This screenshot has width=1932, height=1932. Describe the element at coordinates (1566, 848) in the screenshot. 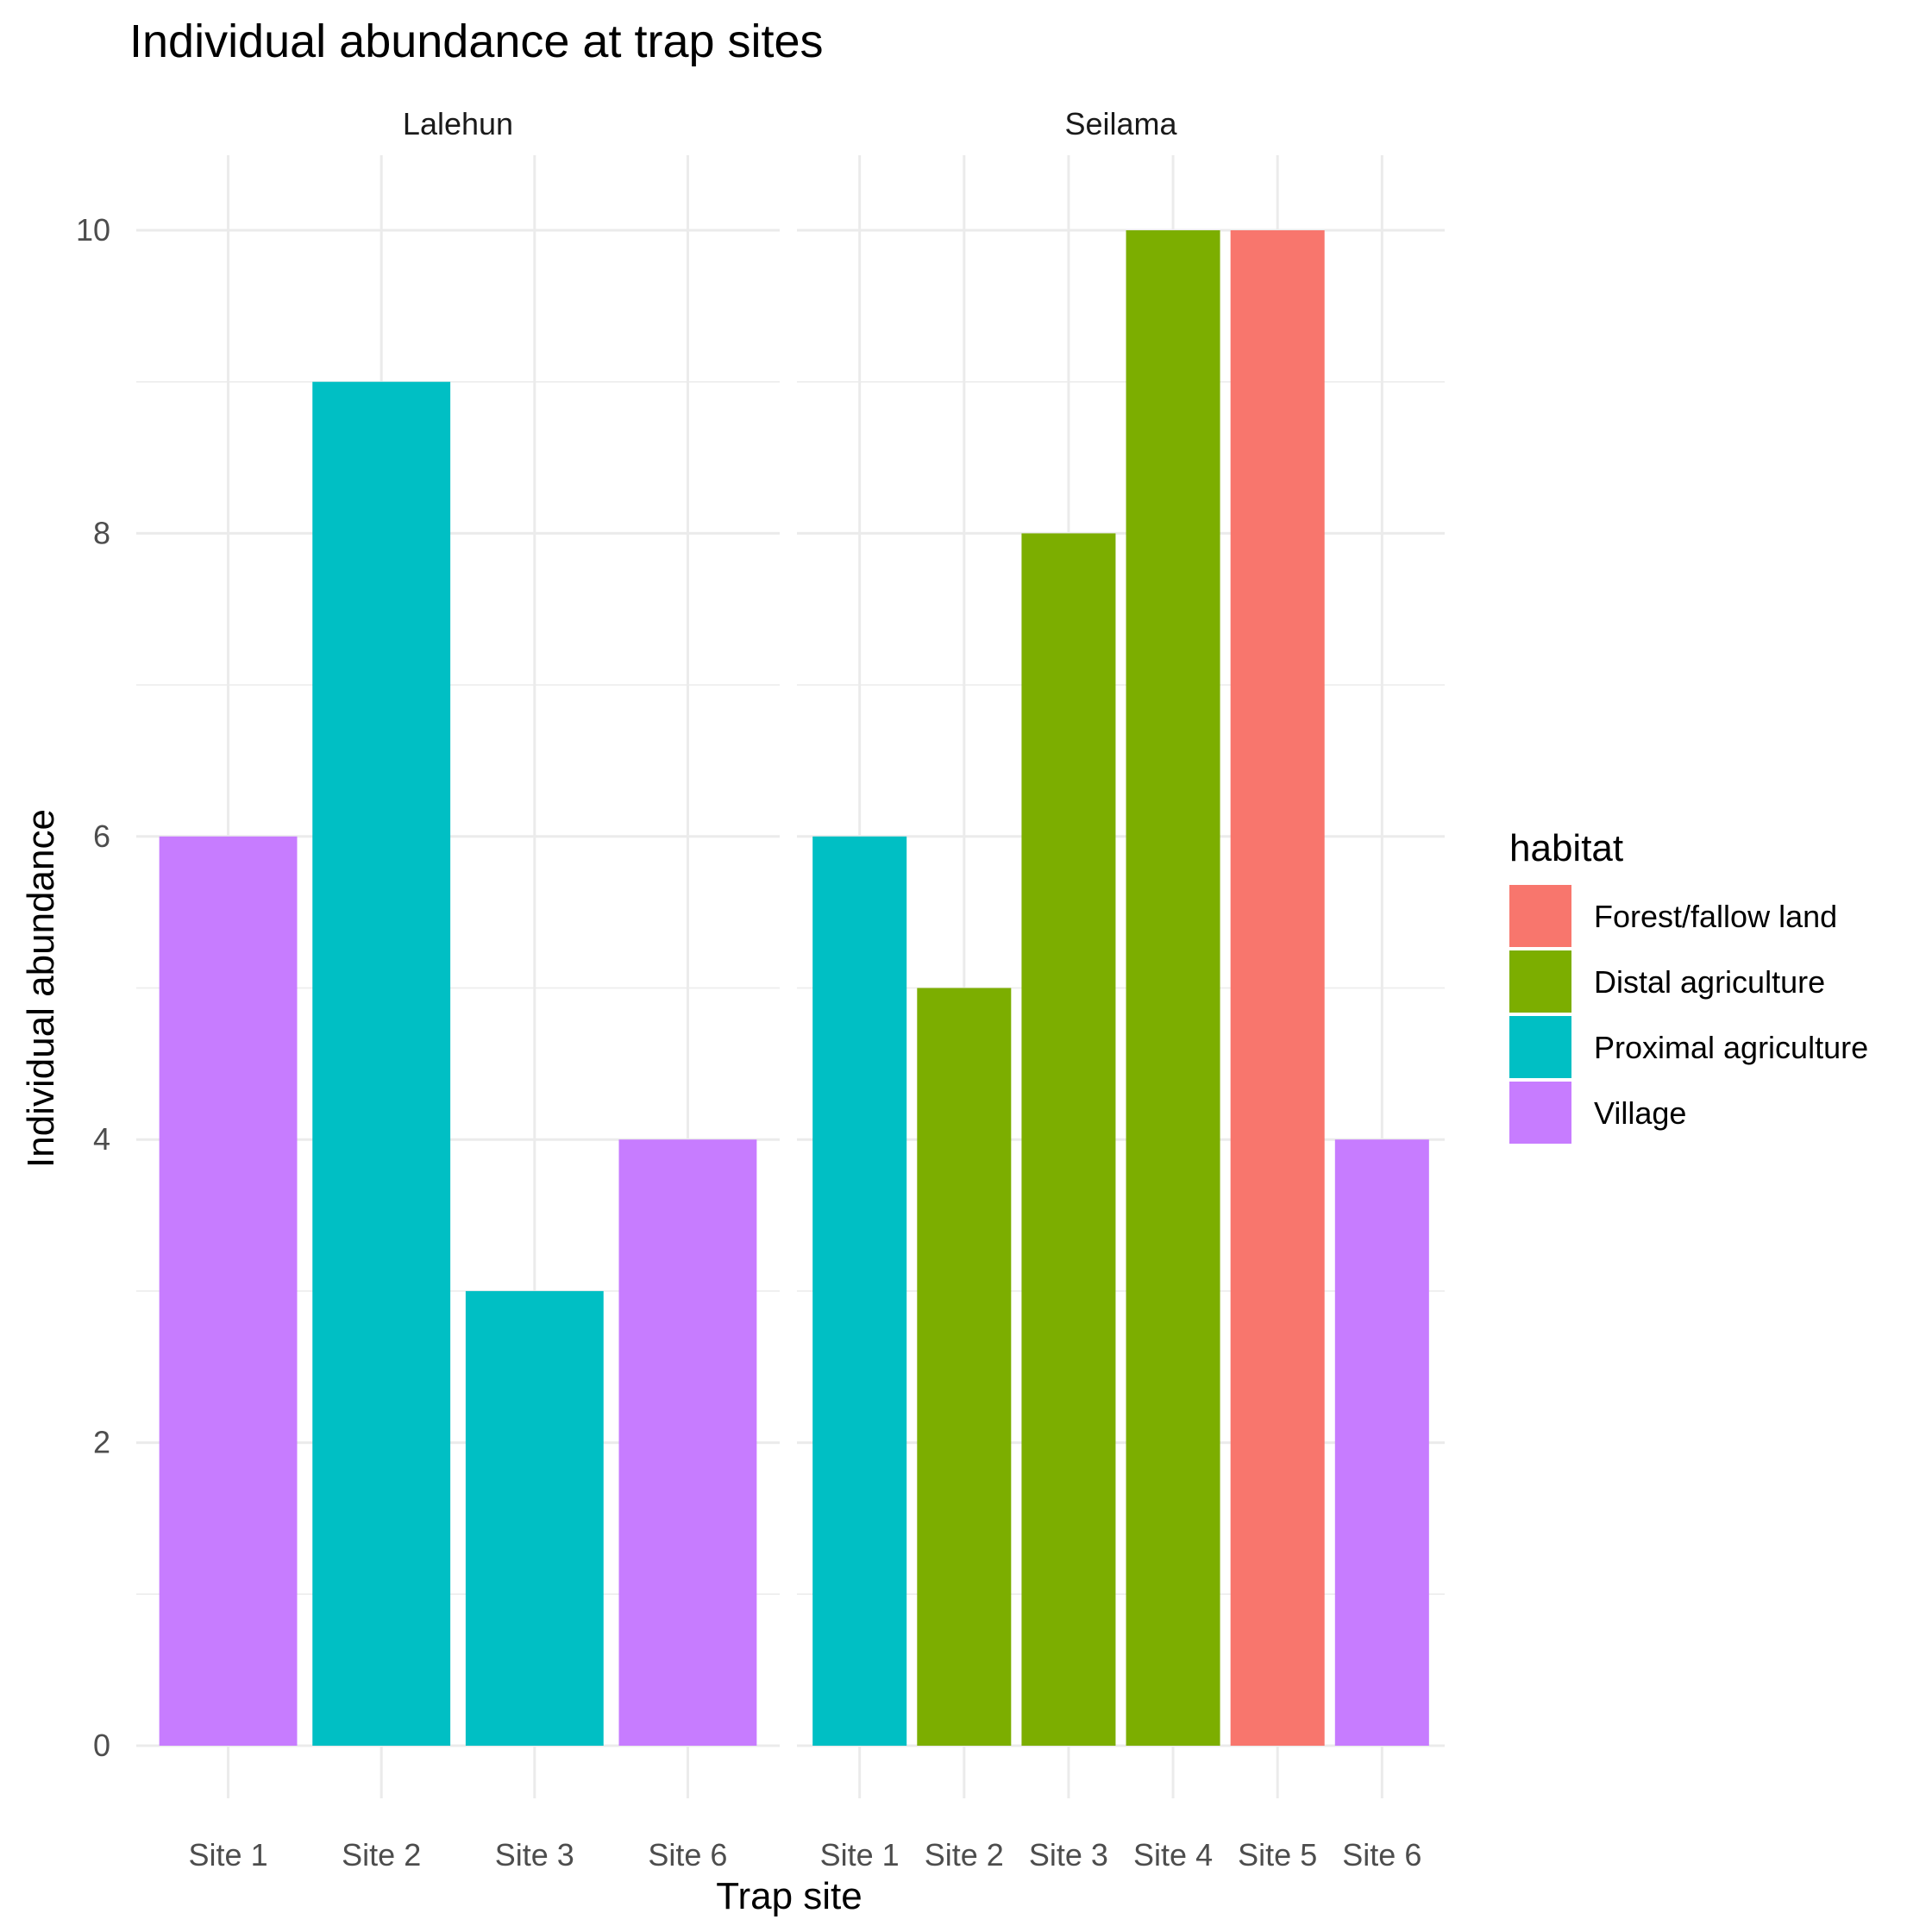

I see `legend-title: habitat` at that location.